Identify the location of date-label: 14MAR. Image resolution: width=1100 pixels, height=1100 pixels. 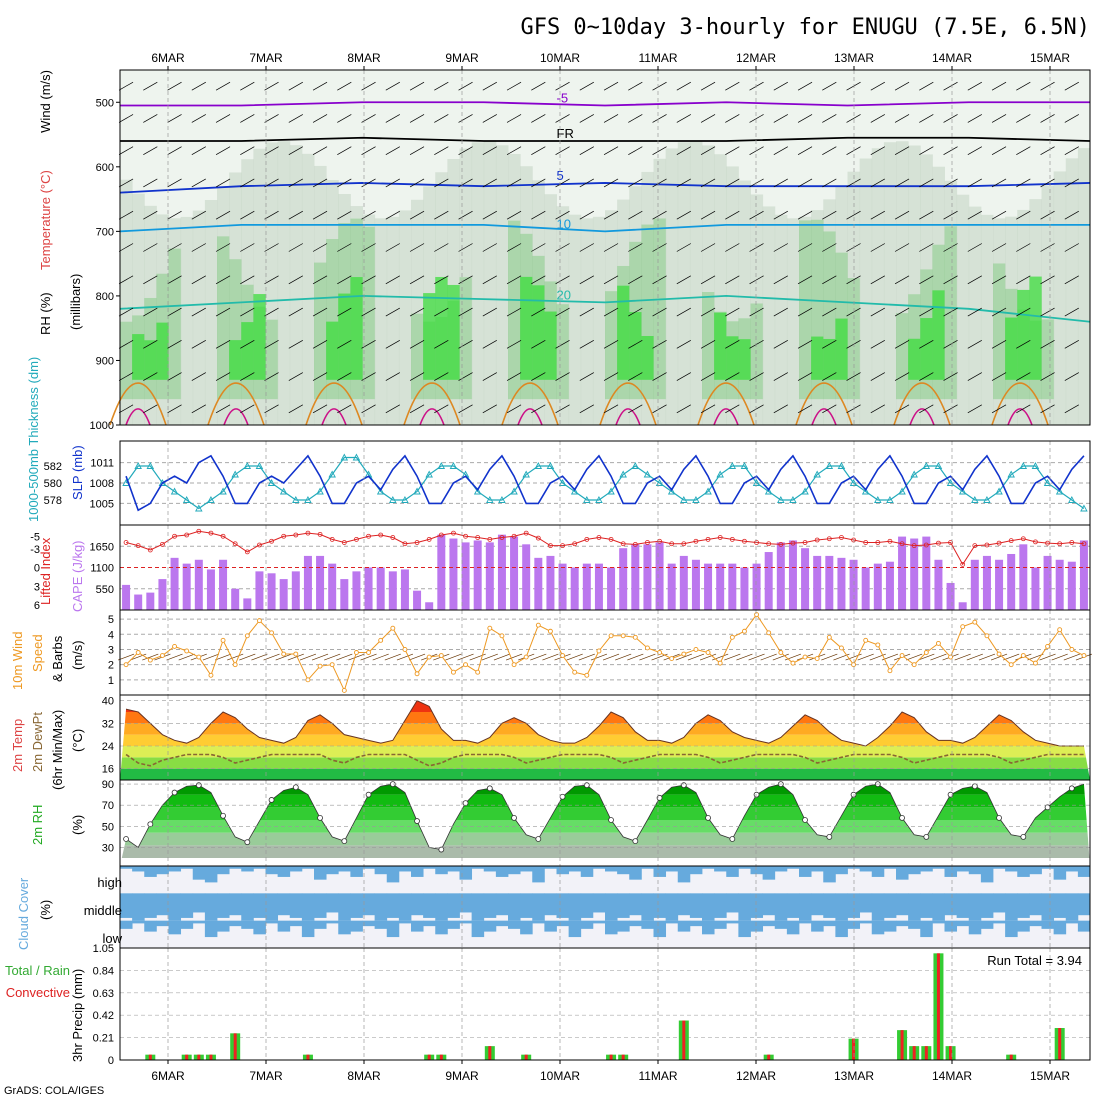
(952, 58).